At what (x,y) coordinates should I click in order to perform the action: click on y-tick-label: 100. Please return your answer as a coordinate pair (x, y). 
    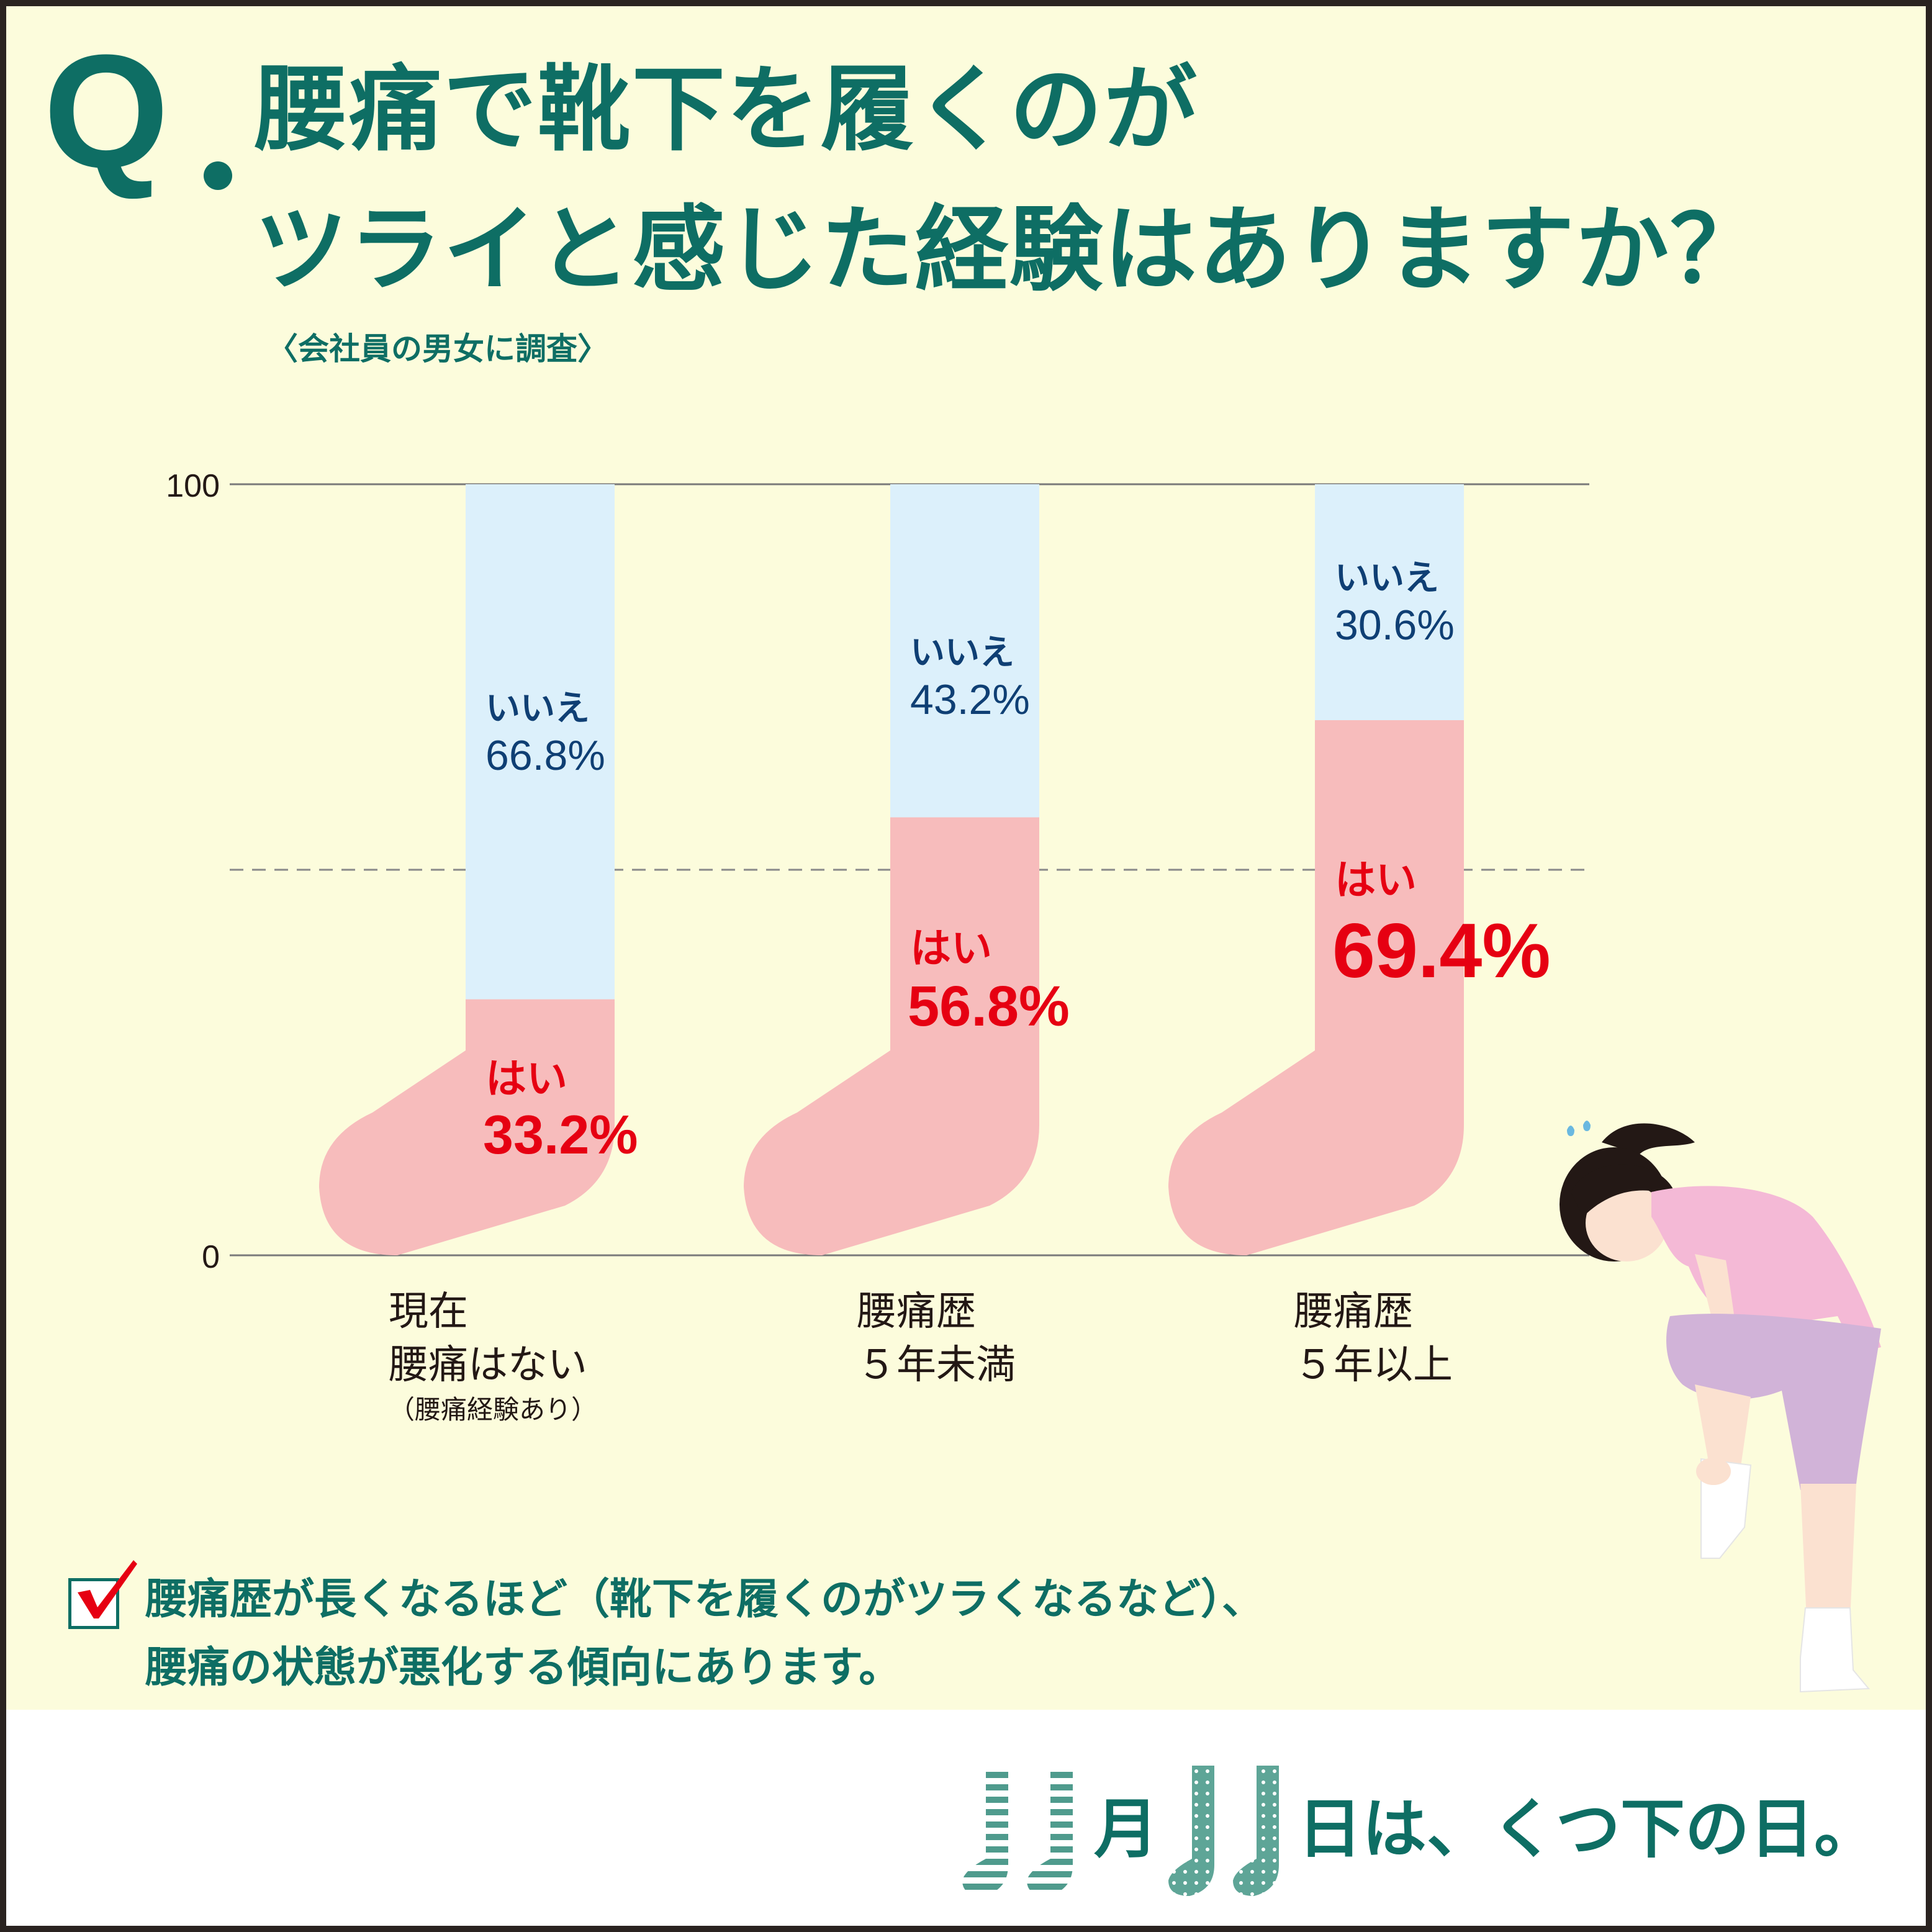
    Looking at the image, I should click on (193, 486).